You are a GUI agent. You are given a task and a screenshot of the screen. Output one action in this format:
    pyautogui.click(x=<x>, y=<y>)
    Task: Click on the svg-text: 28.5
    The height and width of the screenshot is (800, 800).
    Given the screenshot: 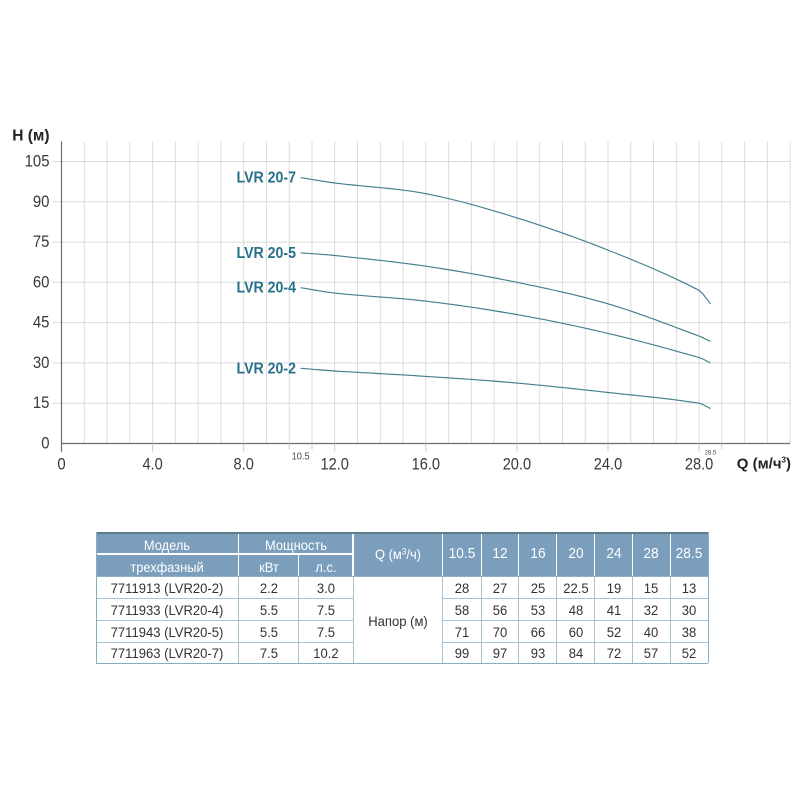 What is the action you would take?
    pyautogui.click(x=711, y=454)
    